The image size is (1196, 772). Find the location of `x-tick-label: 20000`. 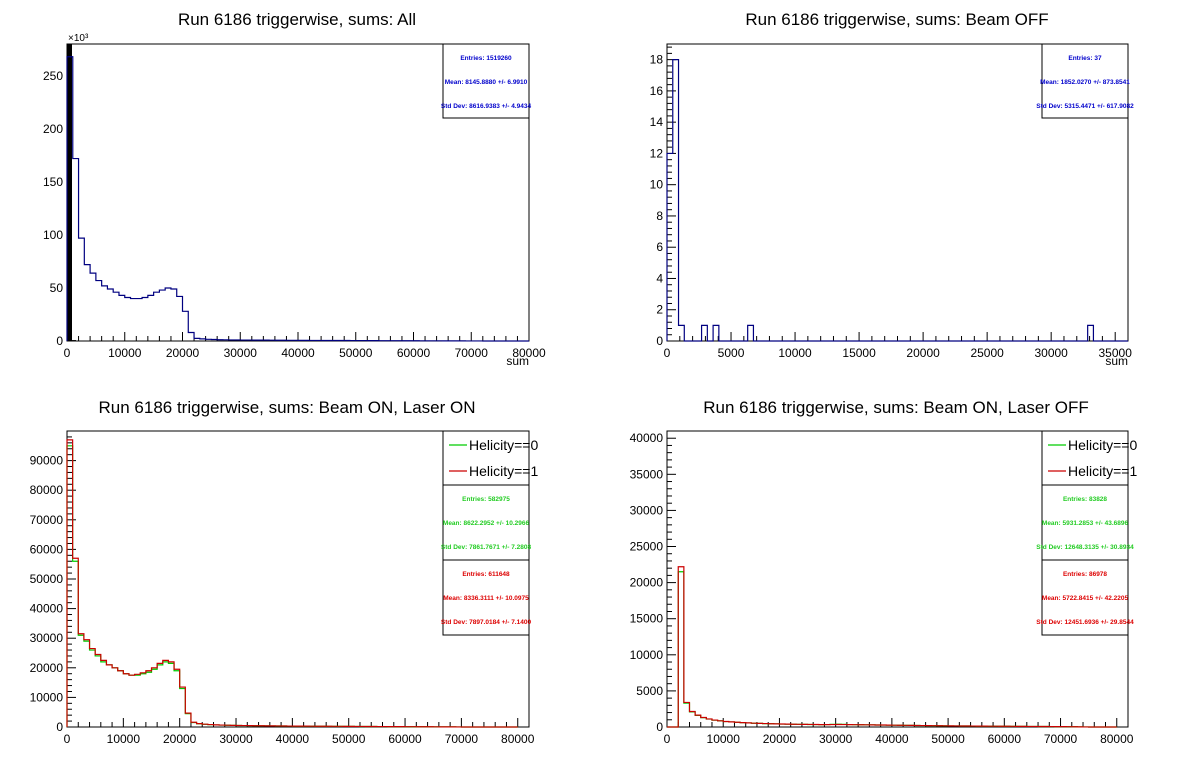

x-tick-label: 20000 is located at coordinates (183, 353).